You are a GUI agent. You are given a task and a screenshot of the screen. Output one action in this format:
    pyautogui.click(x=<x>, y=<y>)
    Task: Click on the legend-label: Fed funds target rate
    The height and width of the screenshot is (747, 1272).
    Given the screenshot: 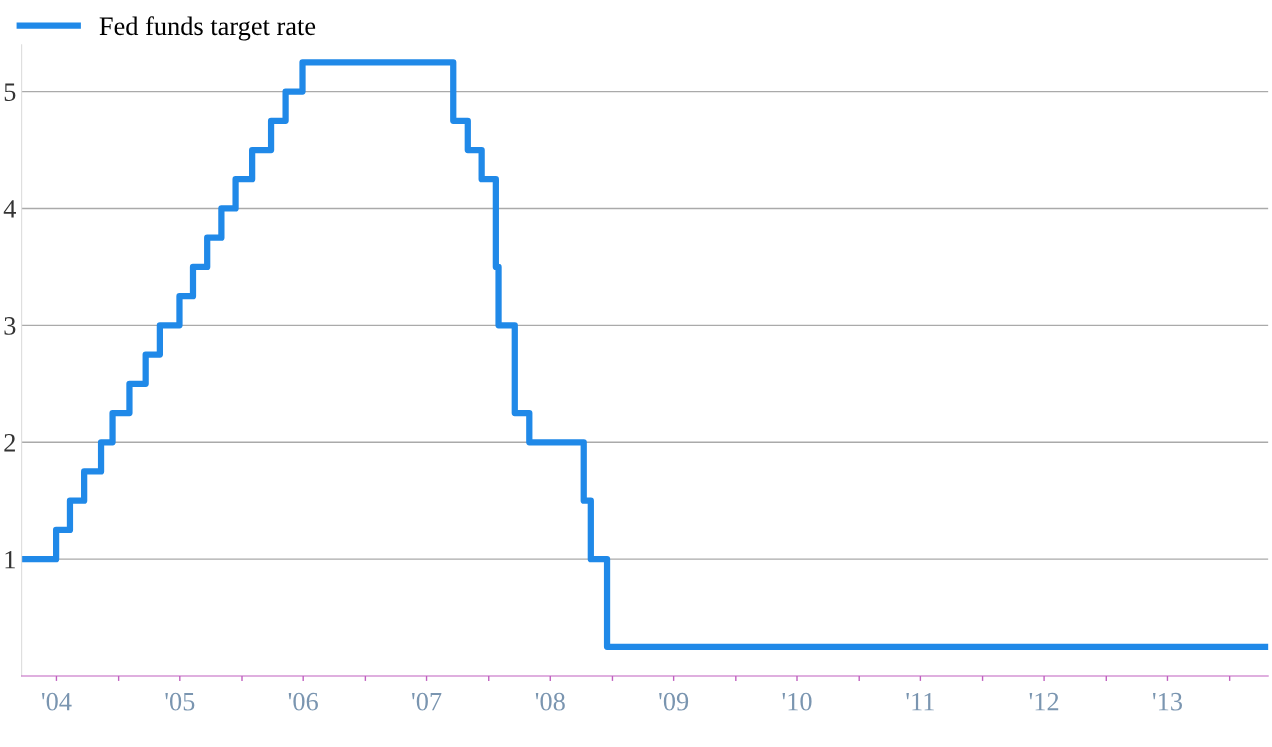 What is the action you would take?
    pyautogui.click(x=207, y=28)
    